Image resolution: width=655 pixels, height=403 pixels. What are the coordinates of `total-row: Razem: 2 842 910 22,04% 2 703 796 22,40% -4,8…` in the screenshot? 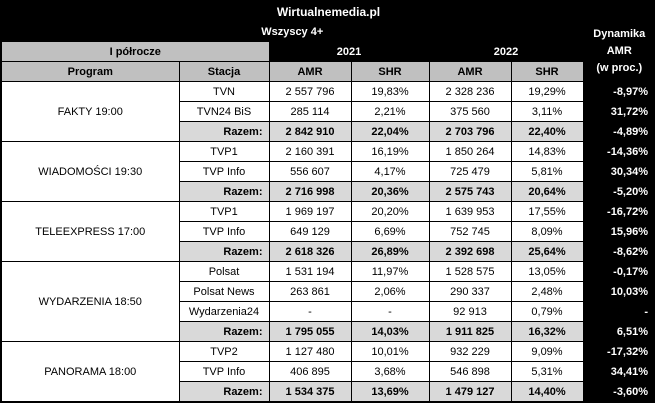 It's located at (328, 131).